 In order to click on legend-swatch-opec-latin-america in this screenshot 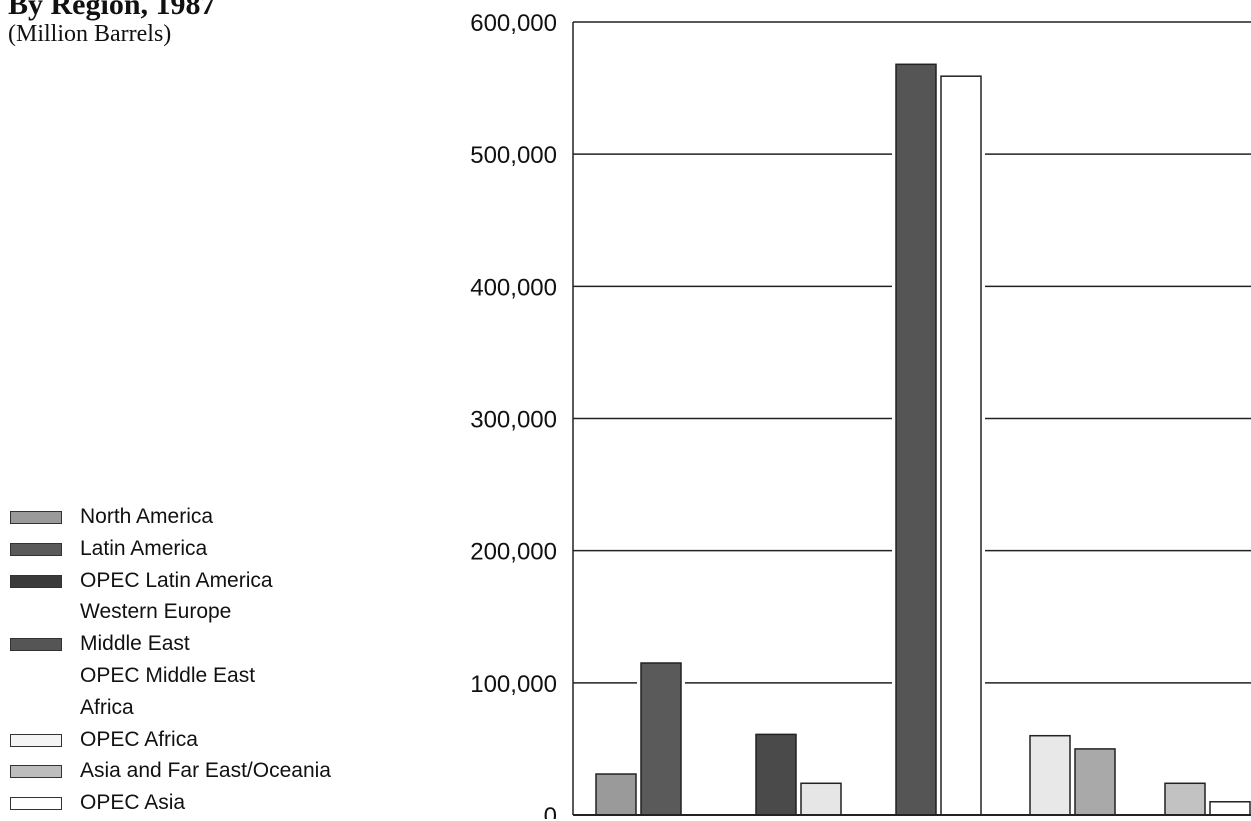, I will do `click(36, 581)`.